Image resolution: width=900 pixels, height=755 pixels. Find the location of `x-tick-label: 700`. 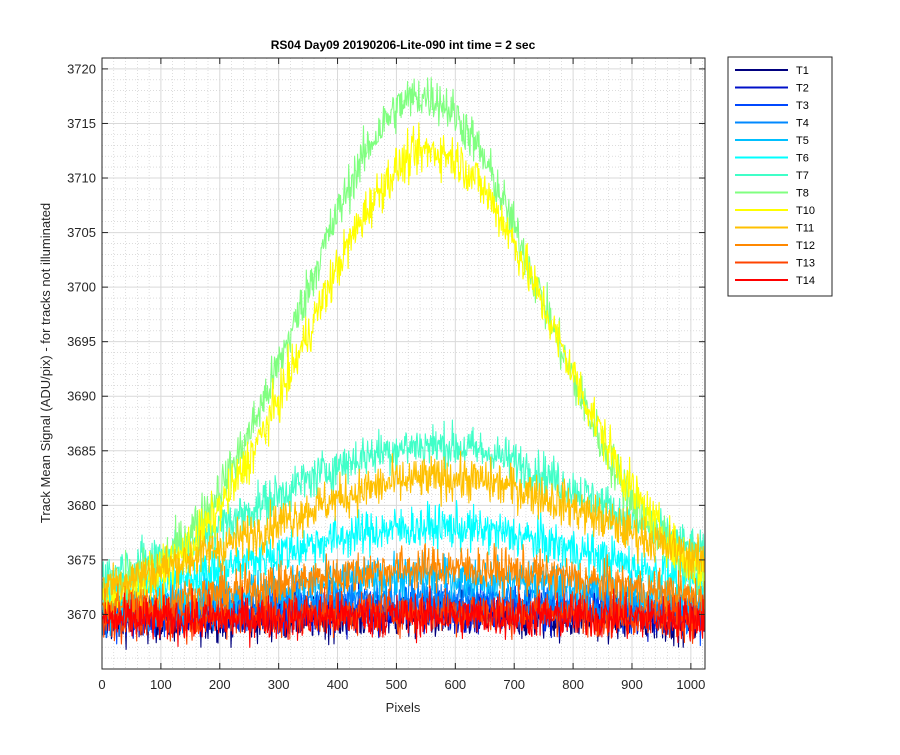

x-tick-label: 700 is located at coordinates (514, 684).